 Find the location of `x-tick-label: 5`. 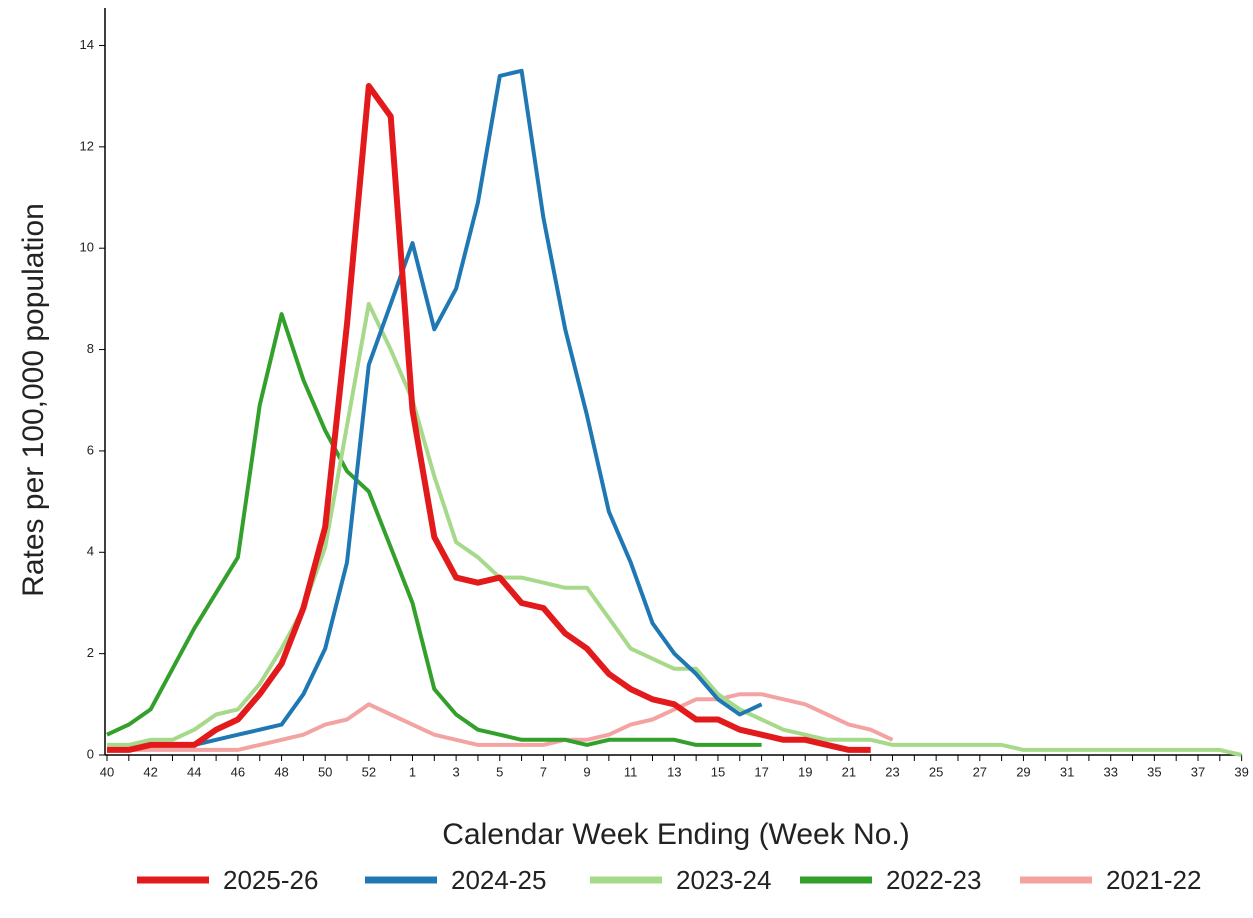

x-tick-label: 5 is located at coordinates (499, 771).